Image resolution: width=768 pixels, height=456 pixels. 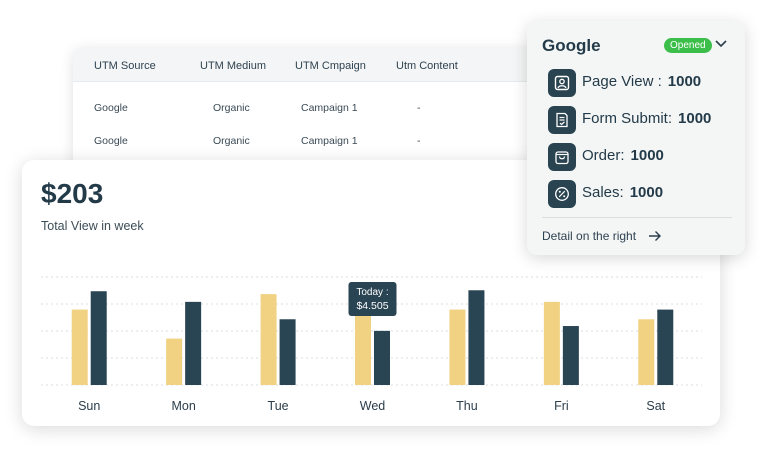 What do you see at coordinates (627, 118) in the screenshot?
I see `metric-name: Form Submit:` at bounding box center [627, 118].